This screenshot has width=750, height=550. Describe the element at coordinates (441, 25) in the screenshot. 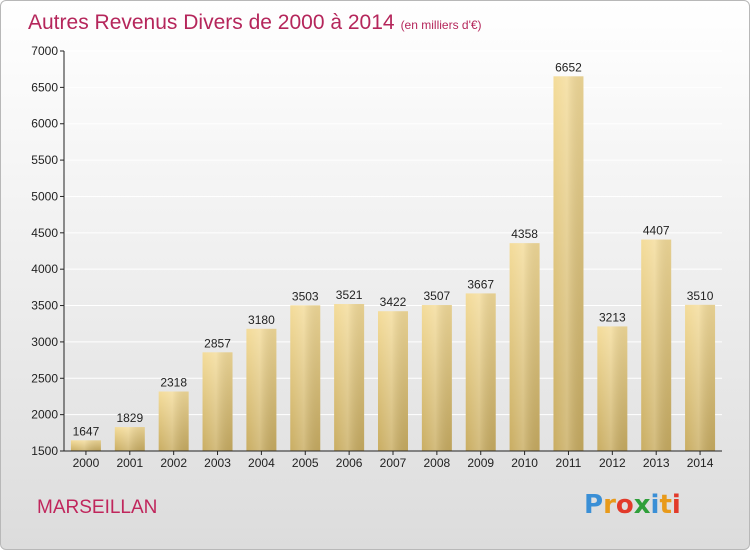

I see `chart-unit: (en milliers d'€)` at that location.